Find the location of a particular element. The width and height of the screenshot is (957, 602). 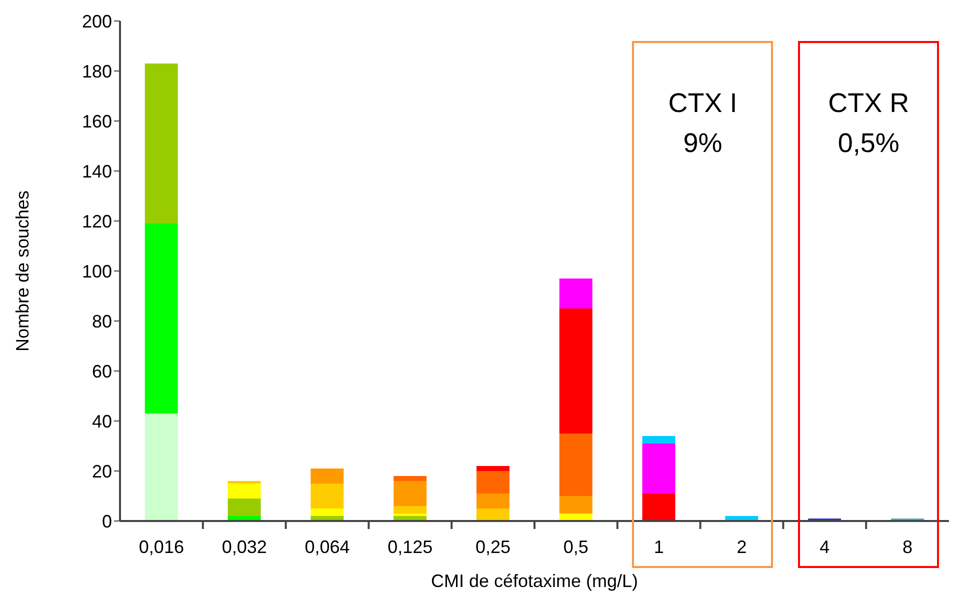

y-tick-label: 140 is located at coordinates (97, 171).